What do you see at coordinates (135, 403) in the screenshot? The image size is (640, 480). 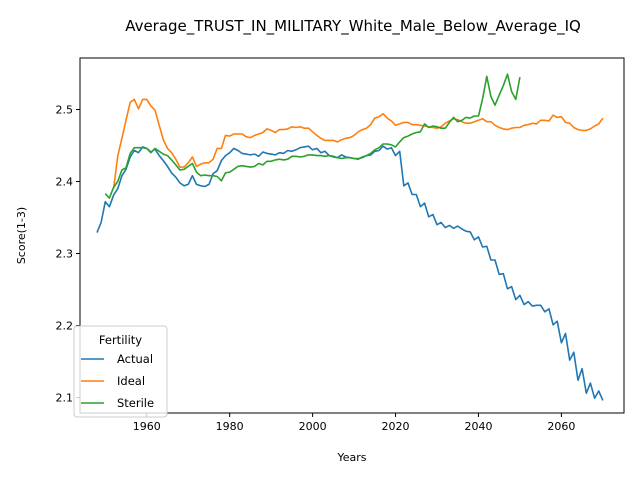 I see `legend-label-sterile: Sterile` at bounding box center [135, 403].